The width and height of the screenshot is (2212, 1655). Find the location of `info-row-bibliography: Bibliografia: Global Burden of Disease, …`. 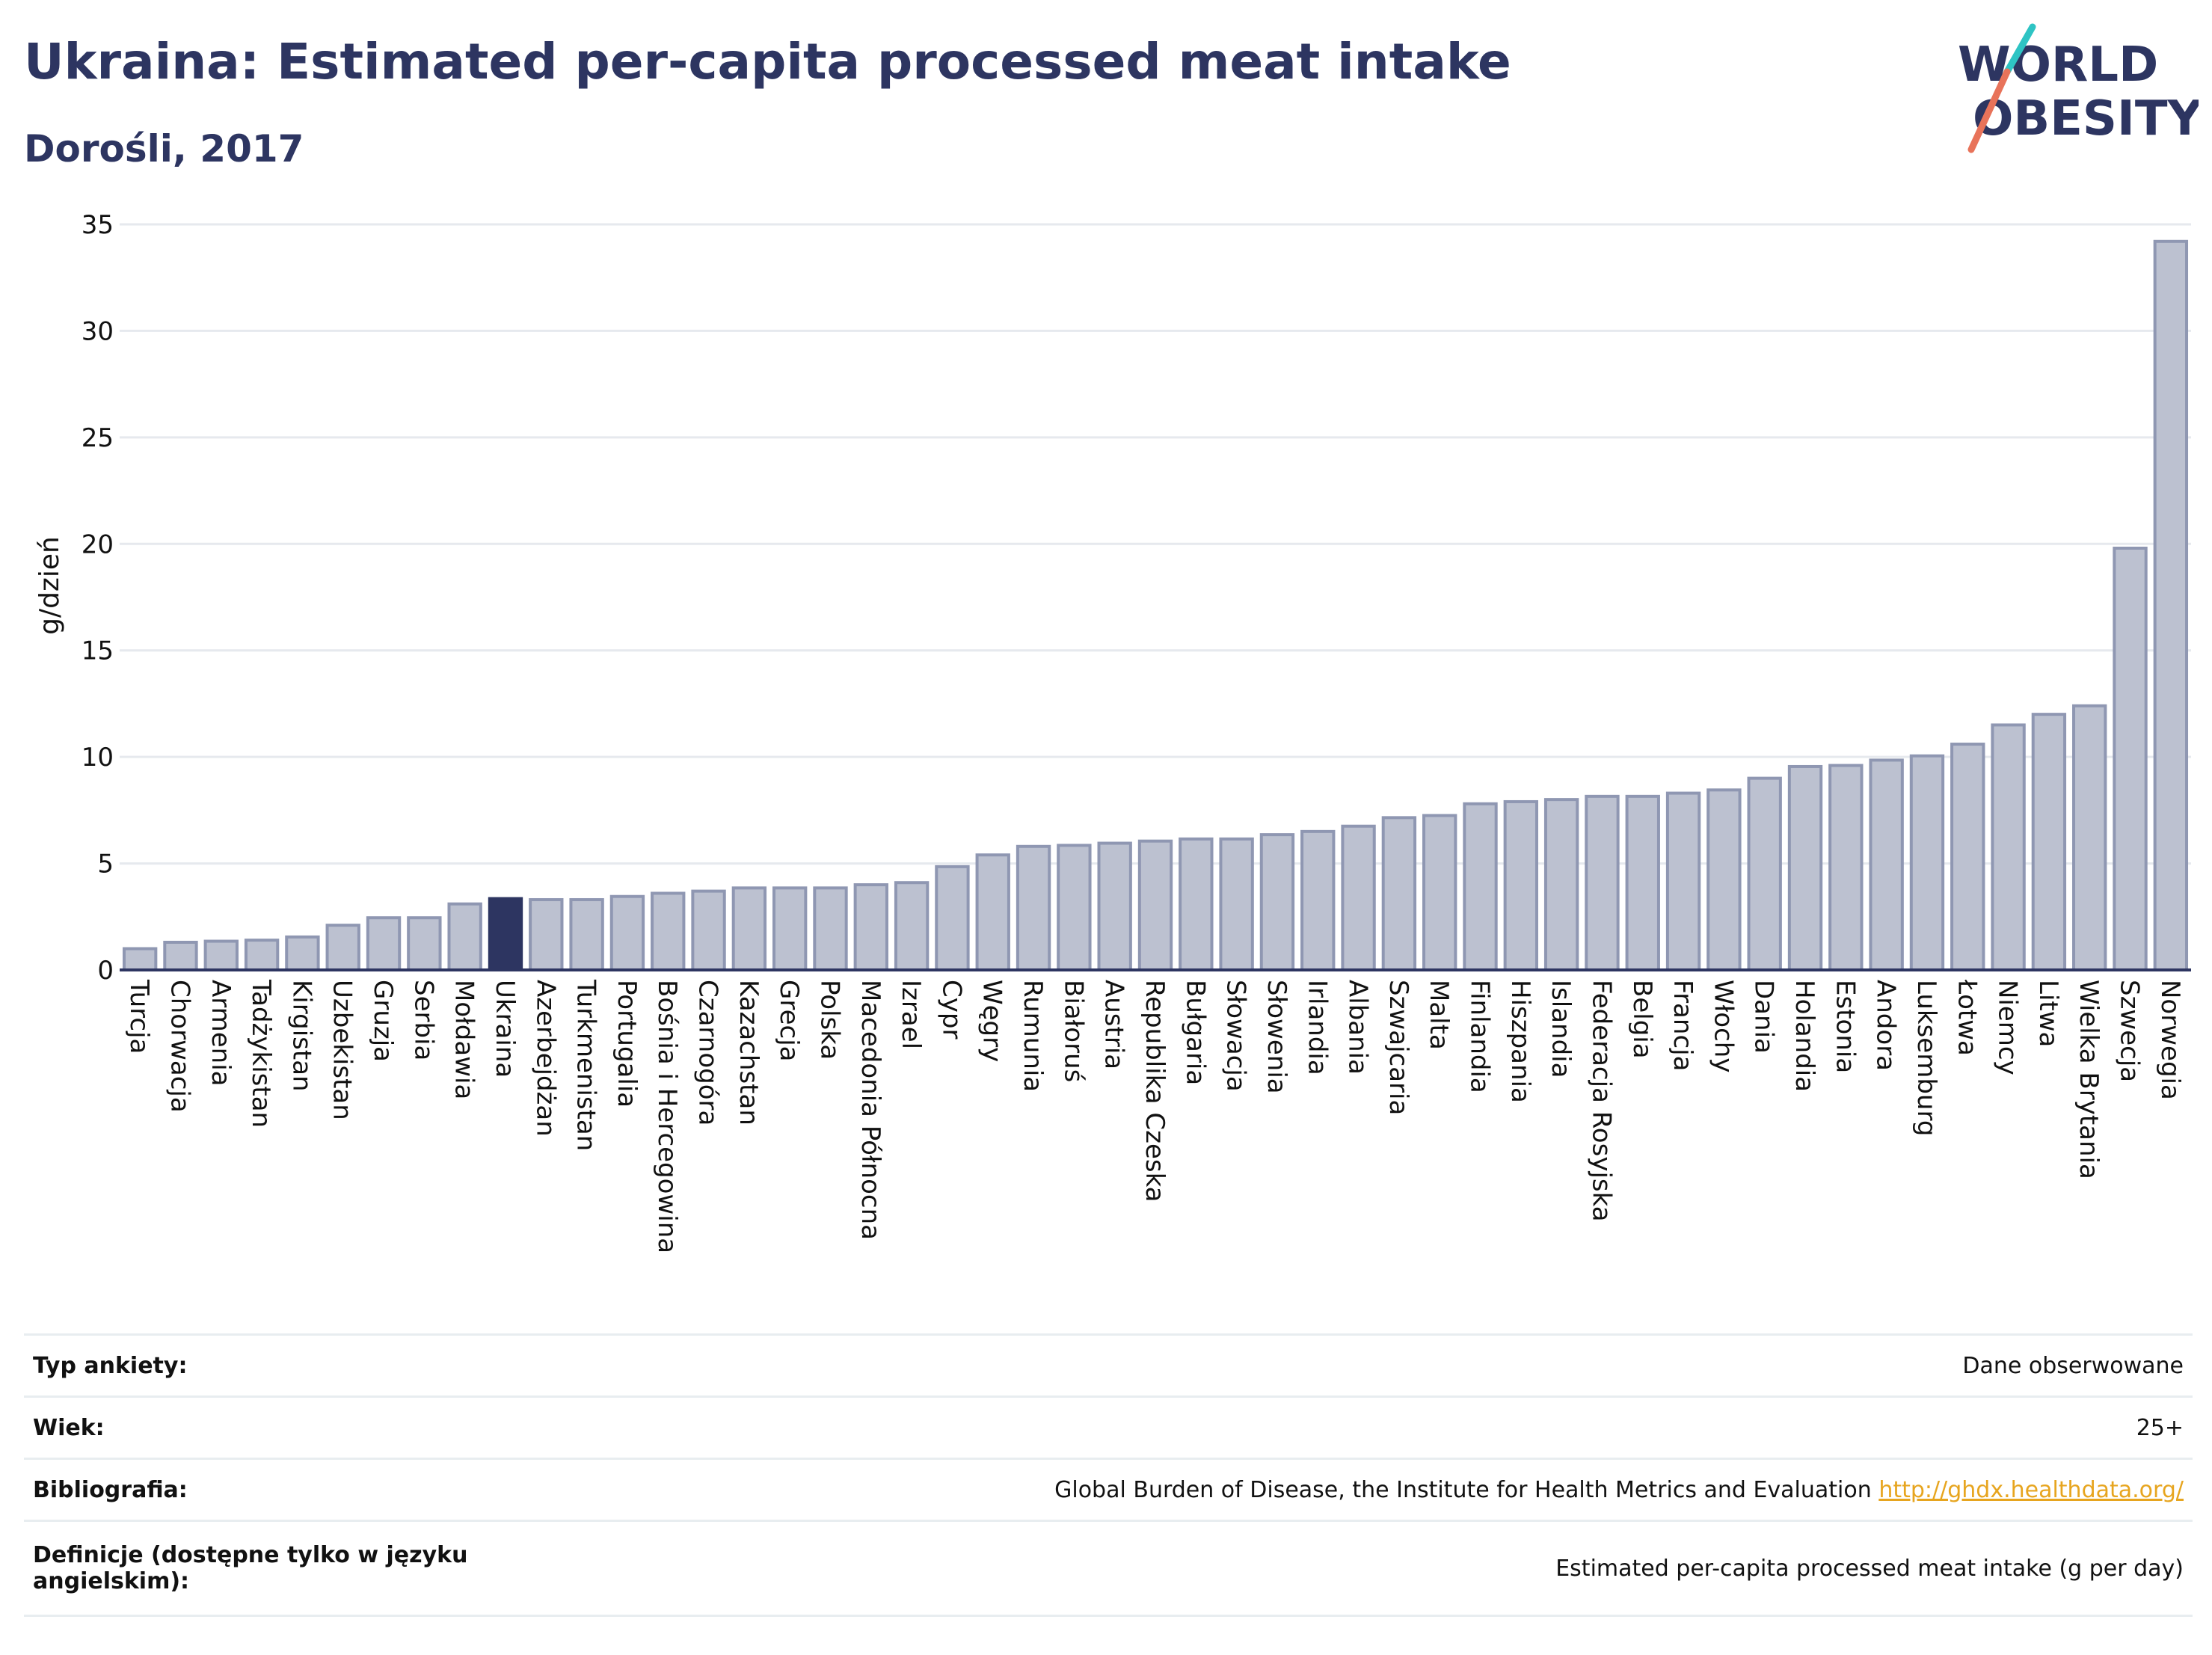

info-row-bibliography: Bibliografia: Global Burden of Disease, … is located at coordinates (1108, 1489).